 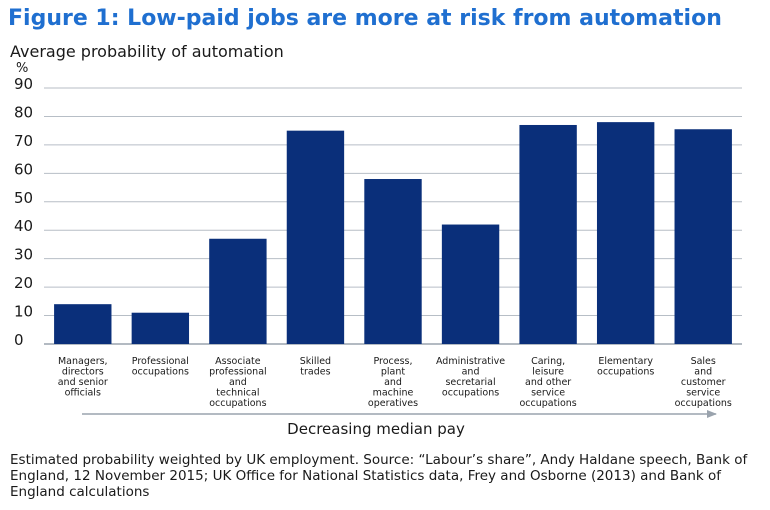 What do you see at coordinates (23, 283) in the screenshot?
I see `y-tick-label-20: 20` at bounding box center [23, 283].